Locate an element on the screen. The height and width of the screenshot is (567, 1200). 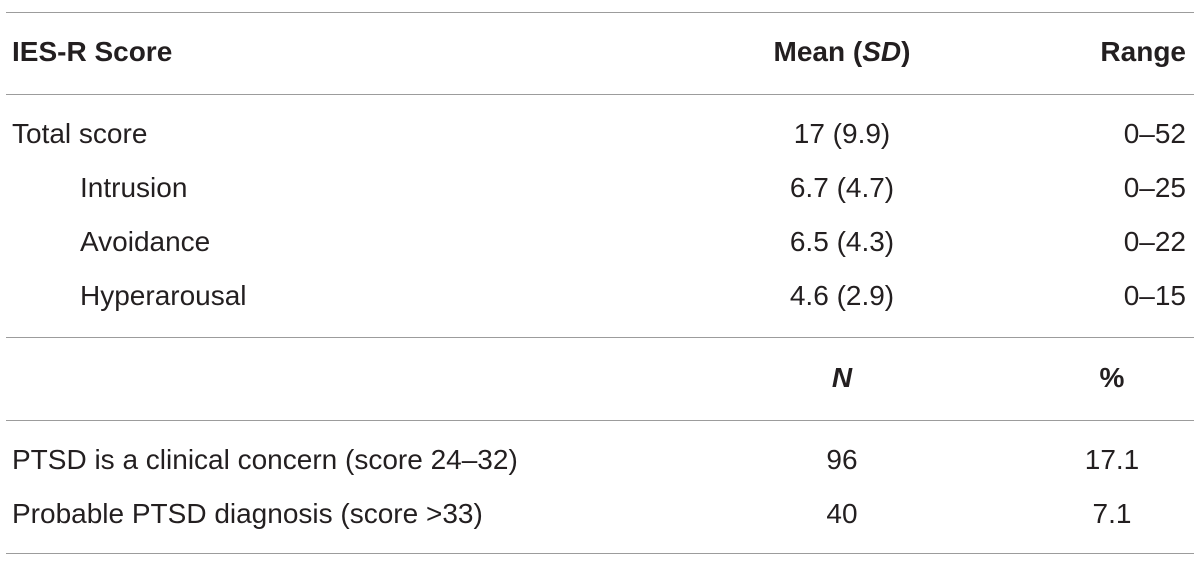
row-n: 96 is located at coordinates (842, 459).